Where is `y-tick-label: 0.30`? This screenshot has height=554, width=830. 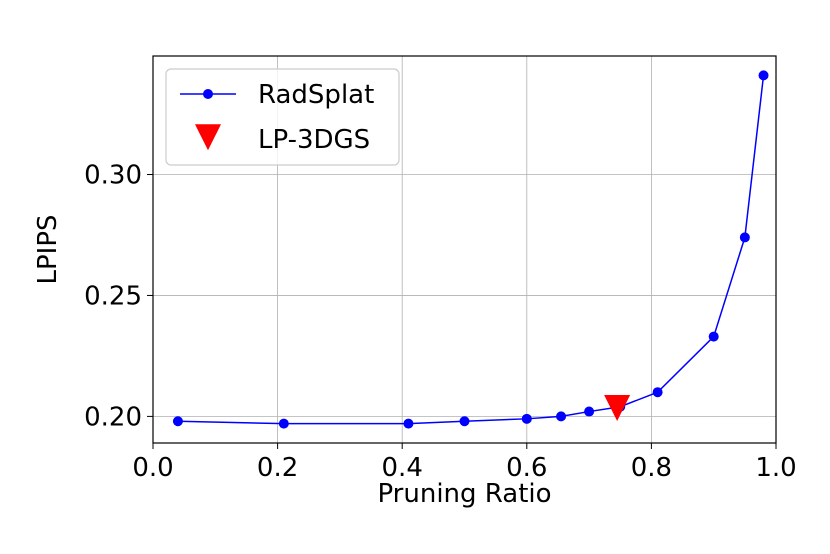 y-tick-label: 0.30 is located at coordinates (113, 176).